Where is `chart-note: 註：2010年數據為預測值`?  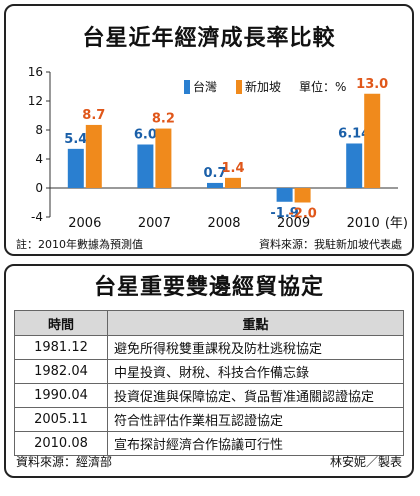
chart-note: 註：2010年數據為預測值 is located at coordinates (79, 244).